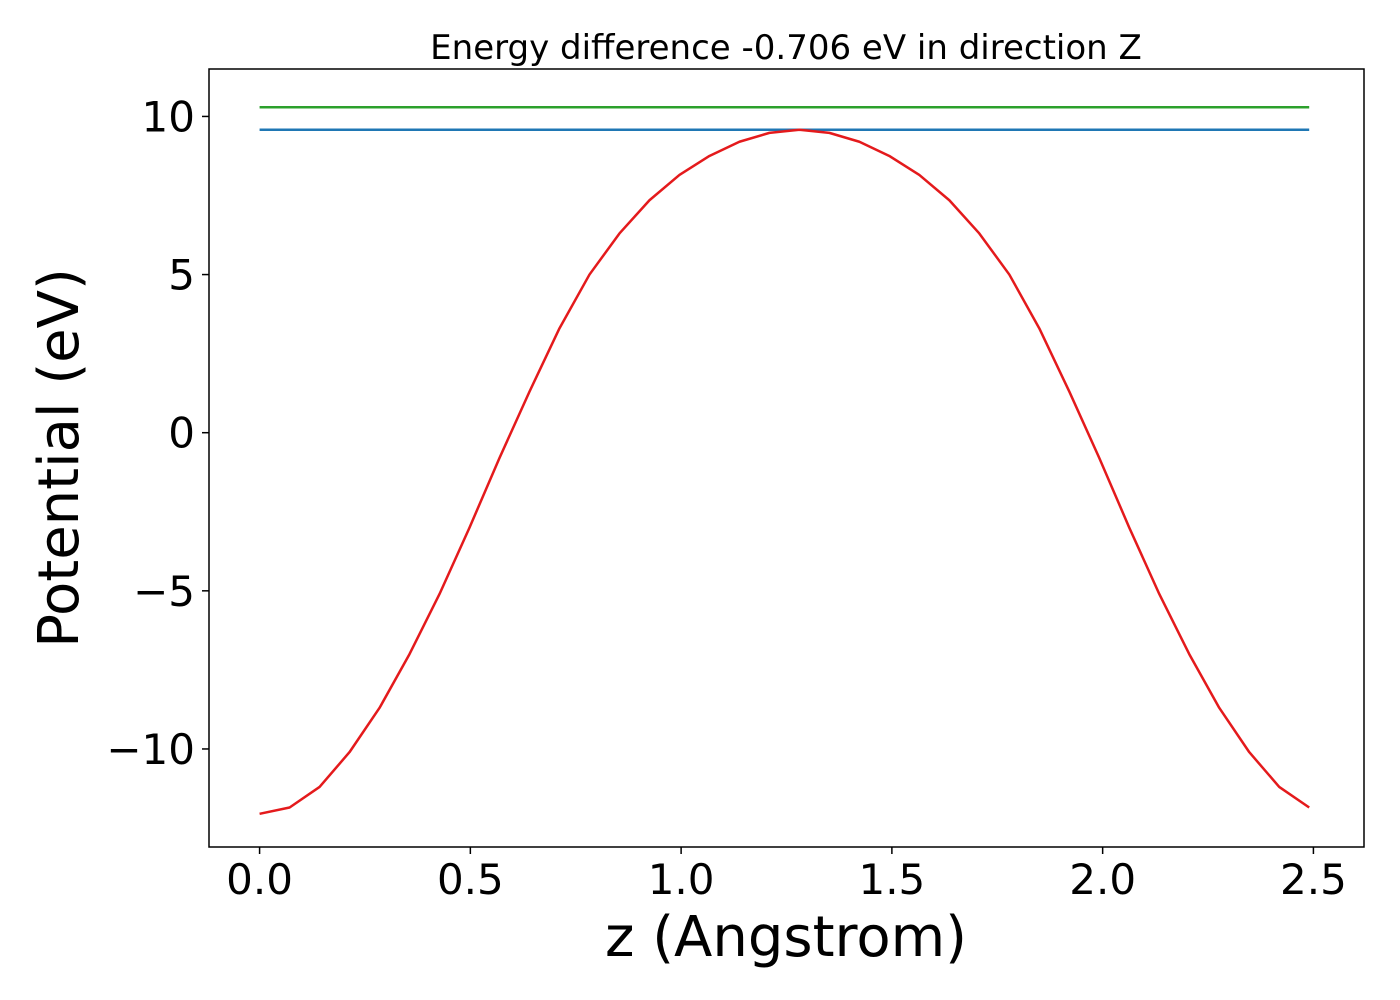 The width and height of the screenshot is (1400, 1000). Describe the element at coordinates (157, 433) in the screenshot. I see `y-axis: −10 −5 0 5 10` at that location.